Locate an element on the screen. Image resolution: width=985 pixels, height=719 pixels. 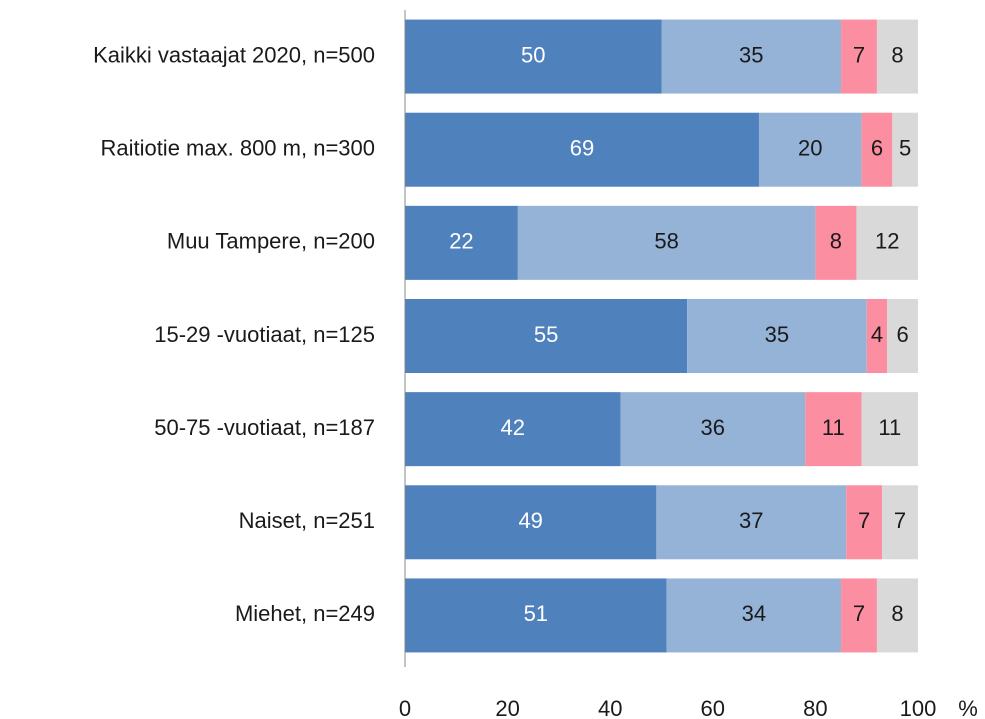
data-label: 51 is located at coordinates (536, 613).